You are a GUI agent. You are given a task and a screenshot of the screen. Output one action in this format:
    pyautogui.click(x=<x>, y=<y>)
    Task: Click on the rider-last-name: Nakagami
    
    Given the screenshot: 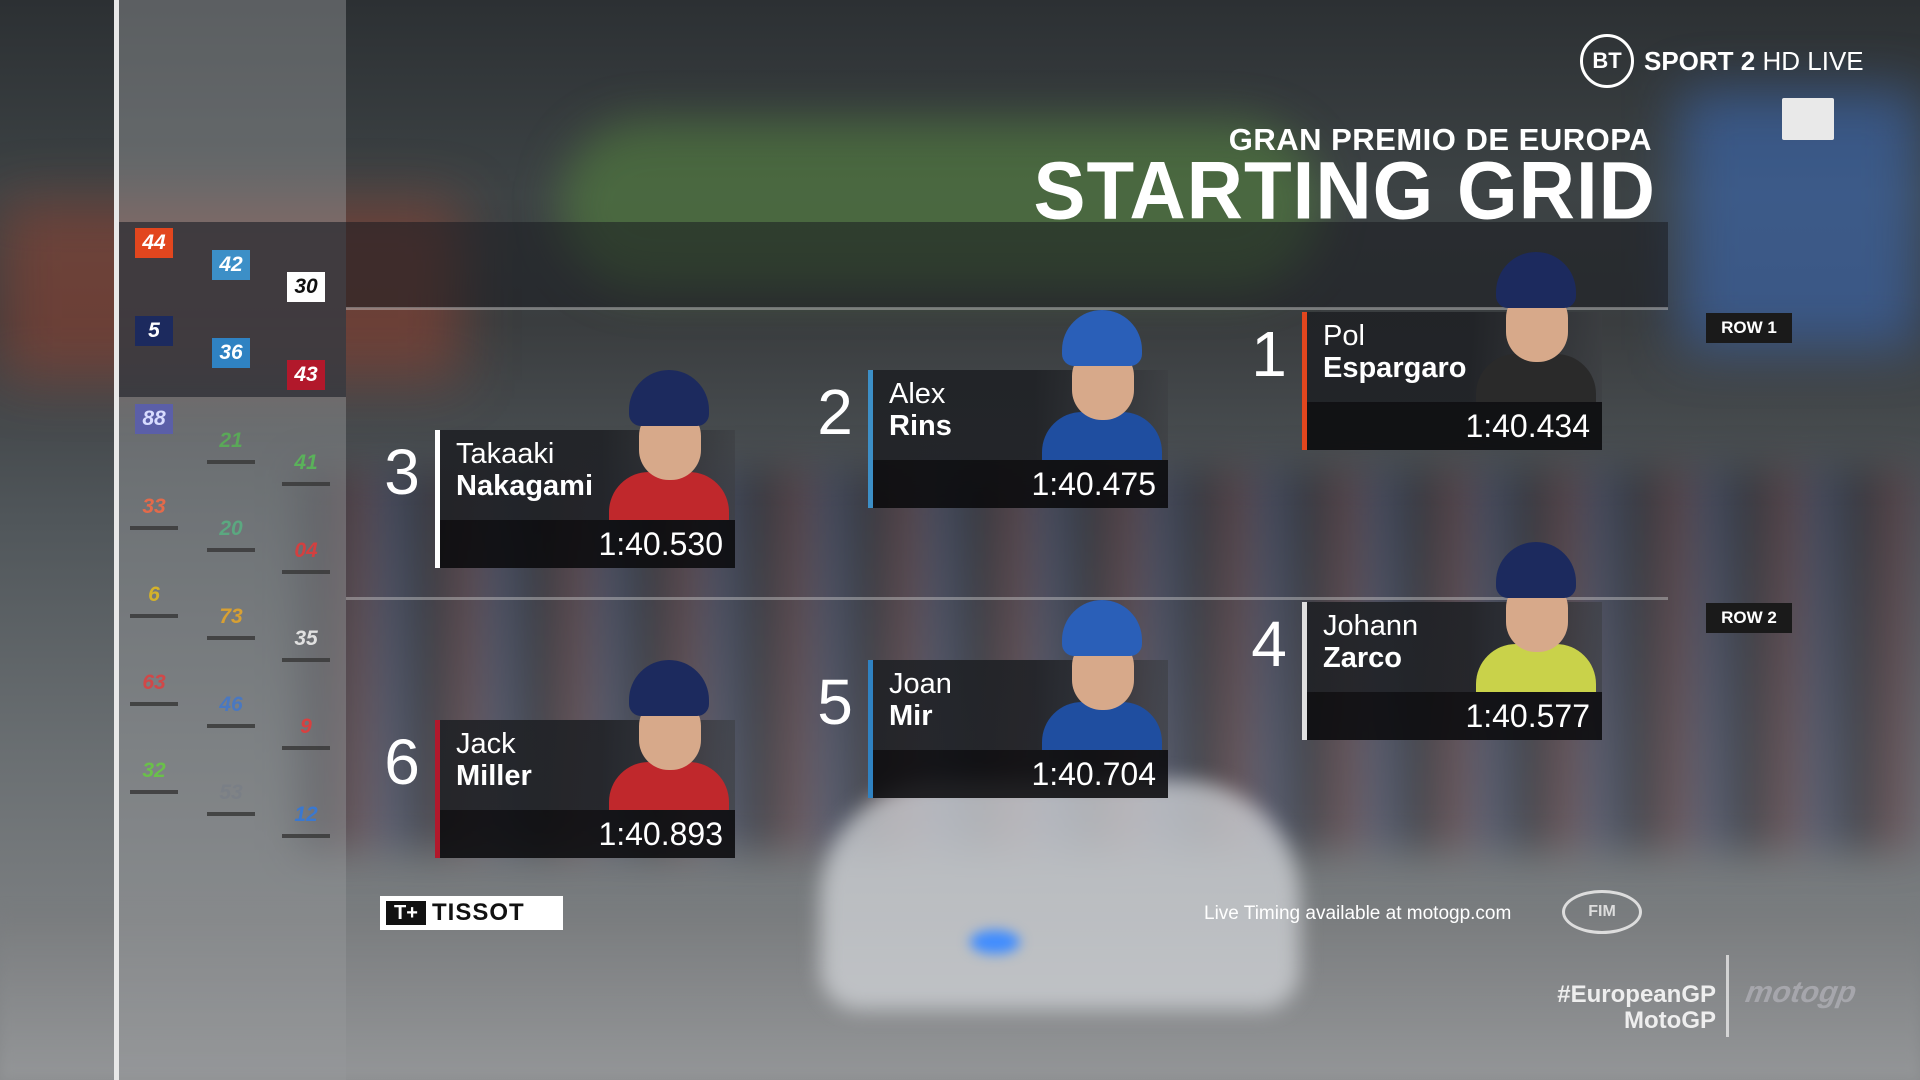 What is the action you would take?
    pyautogui.click(x=525, y=486)
    